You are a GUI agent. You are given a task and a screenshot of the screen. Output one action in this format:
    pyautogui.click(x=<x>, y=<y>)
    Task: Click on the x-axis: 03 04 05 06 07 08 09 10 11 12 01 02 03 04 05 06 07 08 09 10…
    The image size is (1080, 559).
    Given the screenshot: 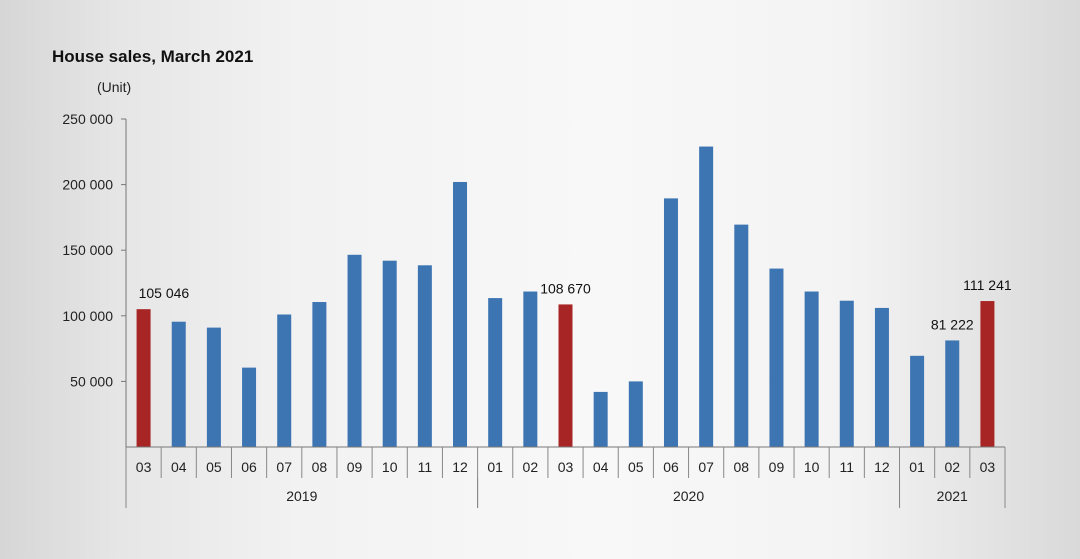 What is the action you would take?
    pyautogui.click(x=565, y=477)
    